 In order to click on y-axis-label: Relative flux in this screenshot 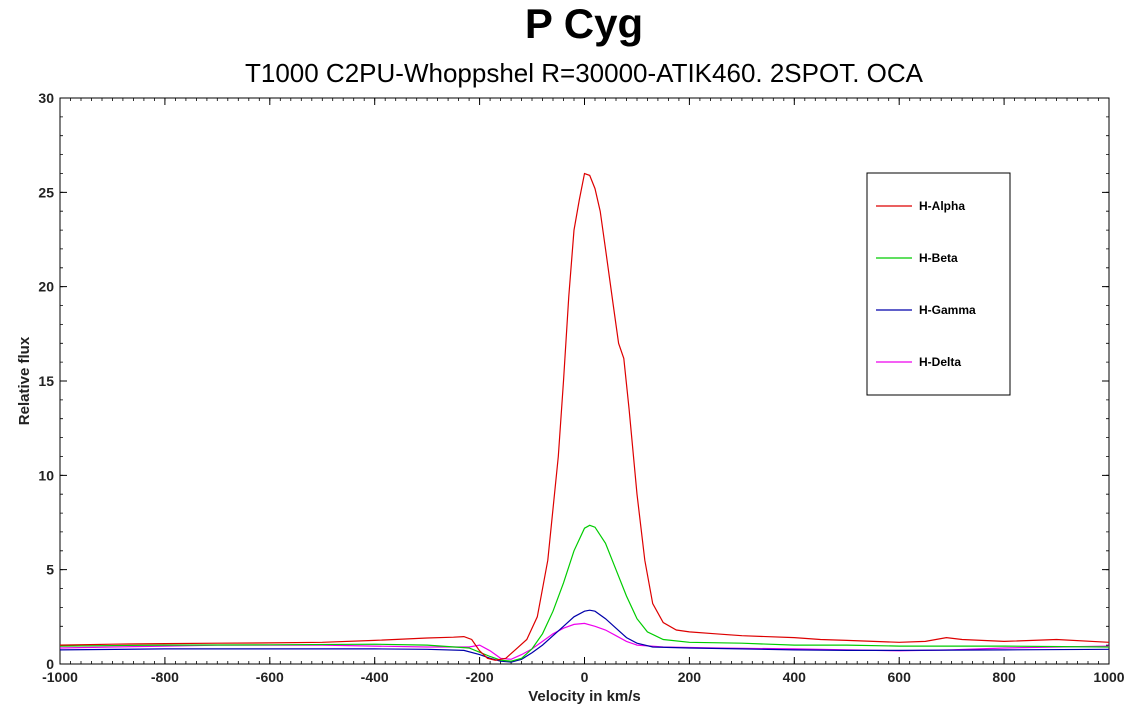, I will do `click(24, 380)`.